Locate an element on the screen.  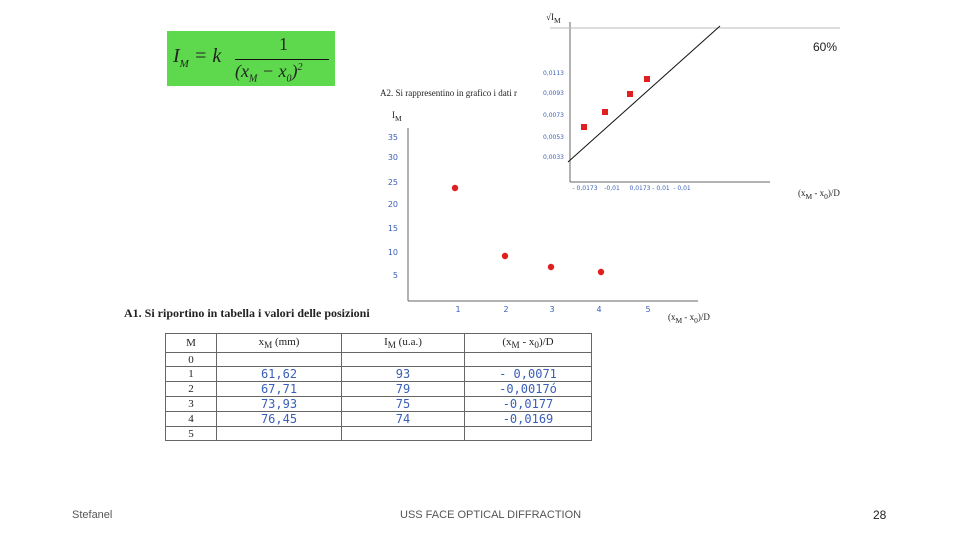
cell-m: 2 is located at coordinates (191, 389).